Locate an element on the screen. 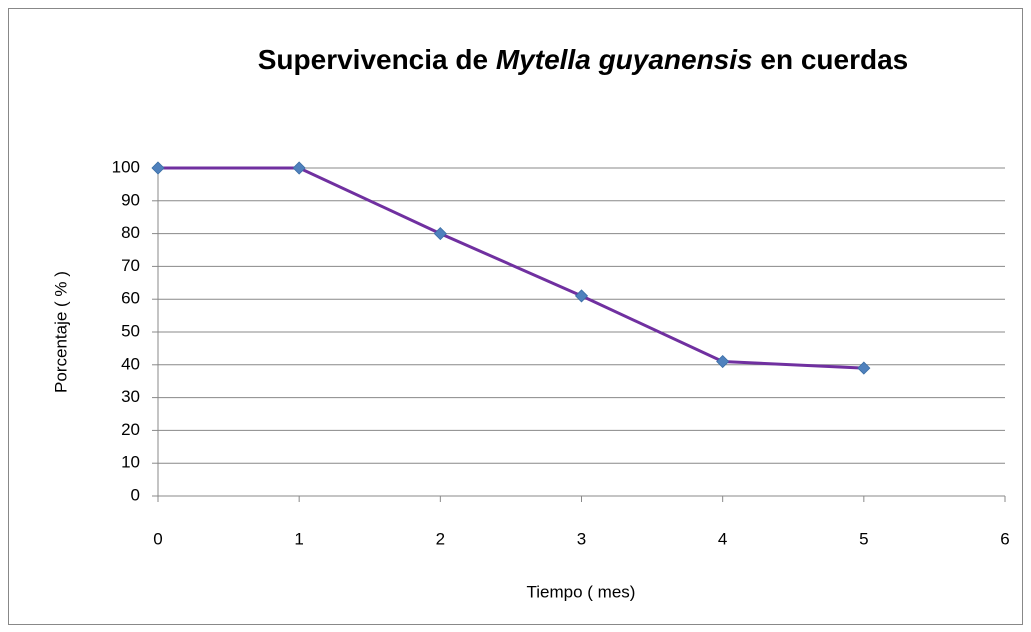 This screenshot has height=632, width=1031. title-part: en cuerdas is located at coordinates (834, 59).